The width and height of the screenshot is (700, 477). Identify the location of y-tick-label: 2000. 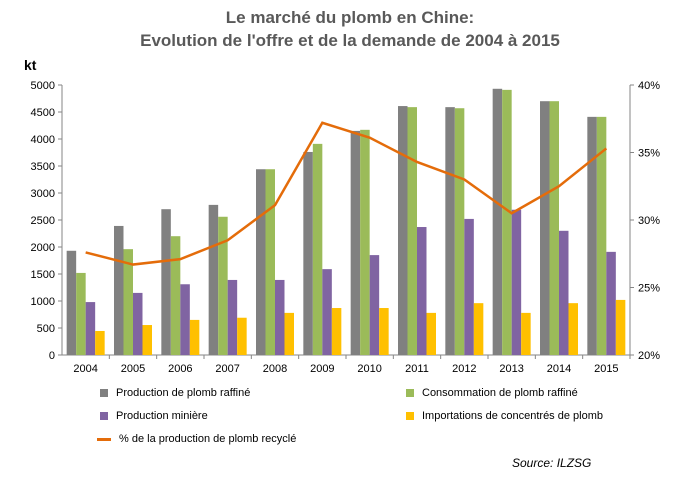
(43, 248).